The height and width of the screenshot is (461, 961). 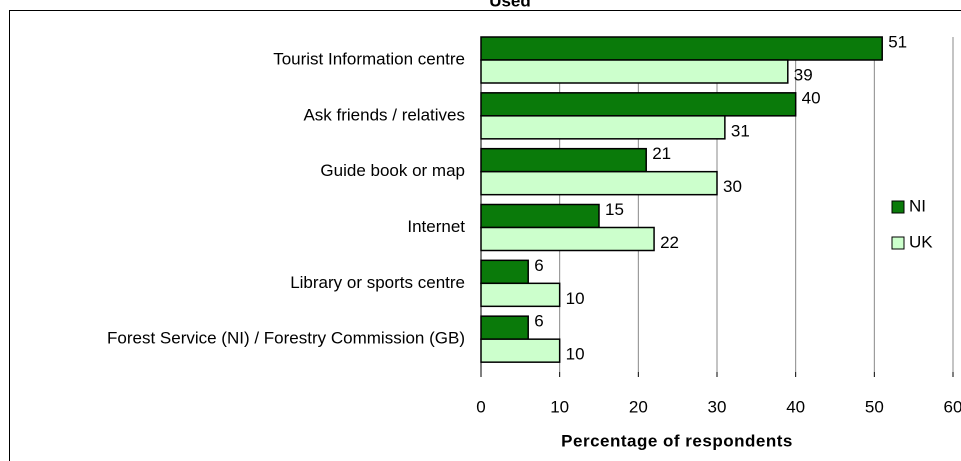 I want to click on value-label: 51, so click(x=897, y=41).